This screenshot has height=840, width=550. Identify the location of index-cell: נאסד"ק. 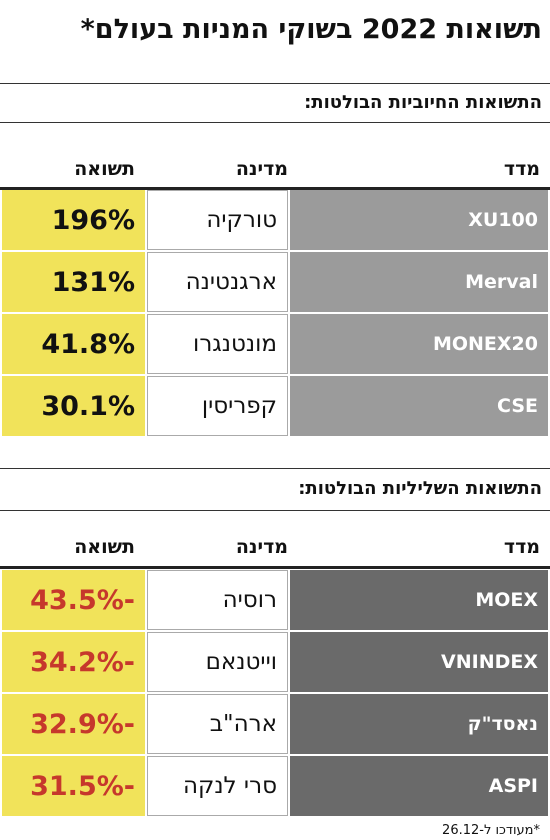
(419, 724).